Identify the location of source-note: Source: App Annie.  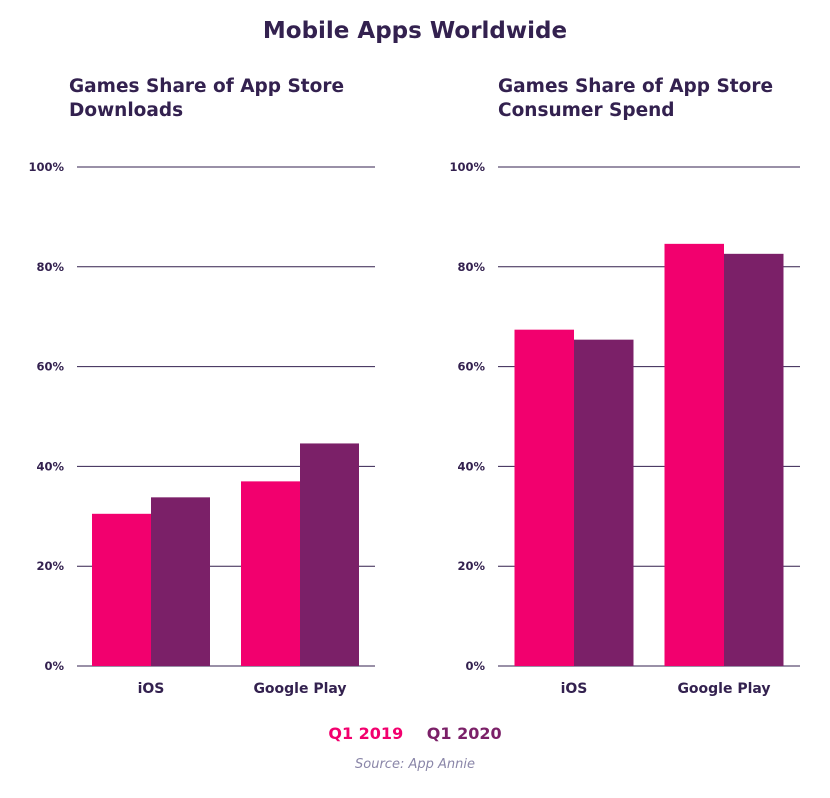
(415, 764).